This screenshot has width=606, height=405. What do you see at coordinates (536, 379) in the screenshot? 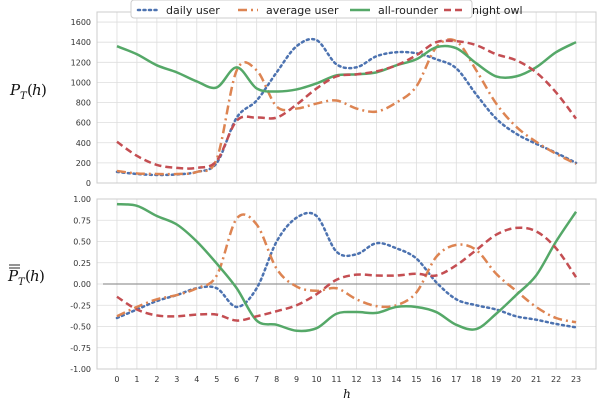
I see `x-tick-label: 21` at bounding box center [536, 379].